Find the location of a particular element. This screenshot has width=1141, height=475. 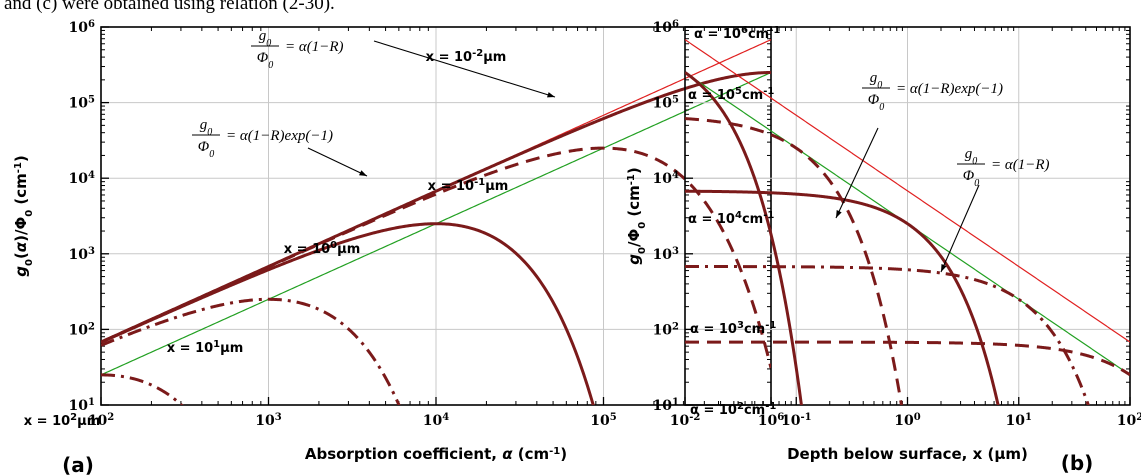

x-axis-title-a: Absorption coefficient, α (cm-1) is located at coordinates (436, 454).